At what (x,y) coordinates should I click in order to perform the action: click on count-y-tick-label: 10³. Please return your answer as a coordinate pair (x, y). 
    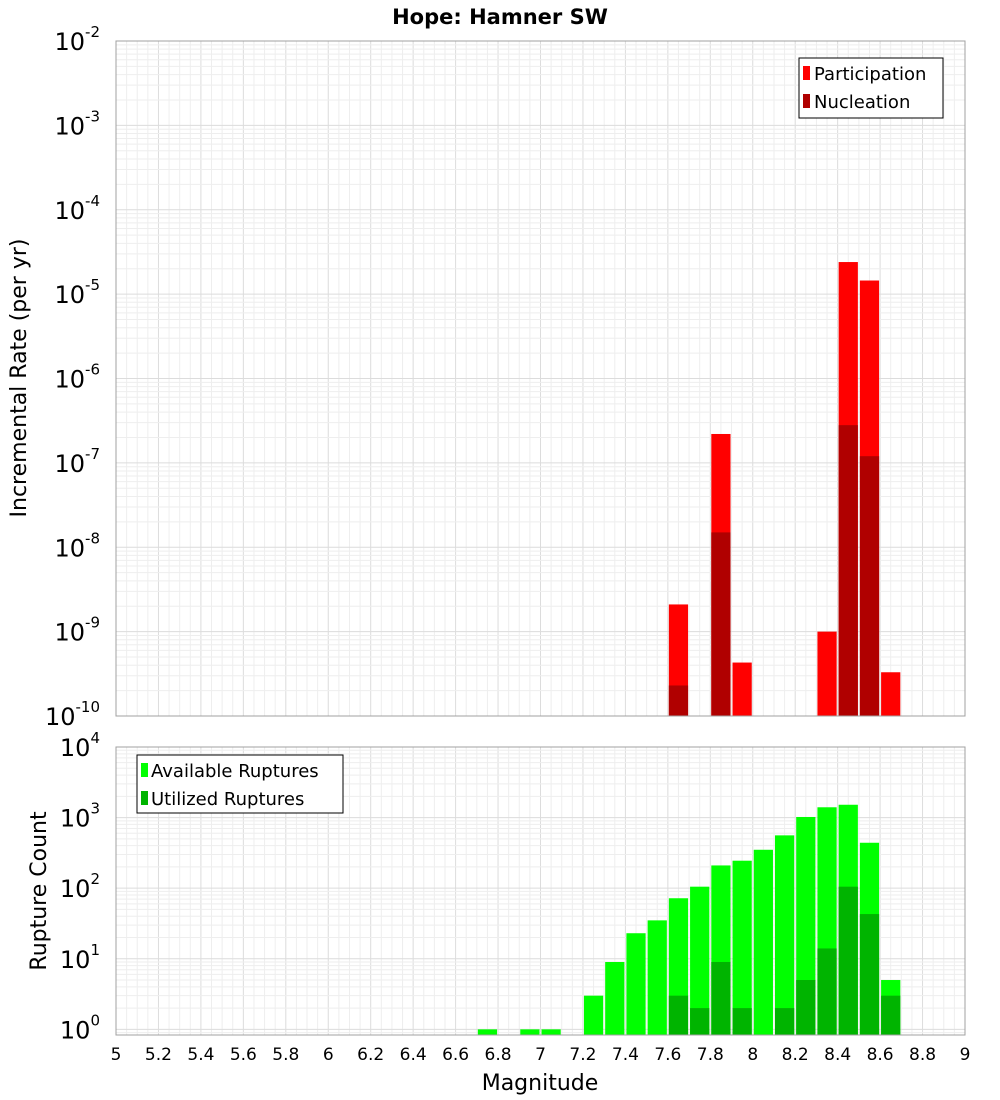
    Looking at the image, I should click on (80, 816).